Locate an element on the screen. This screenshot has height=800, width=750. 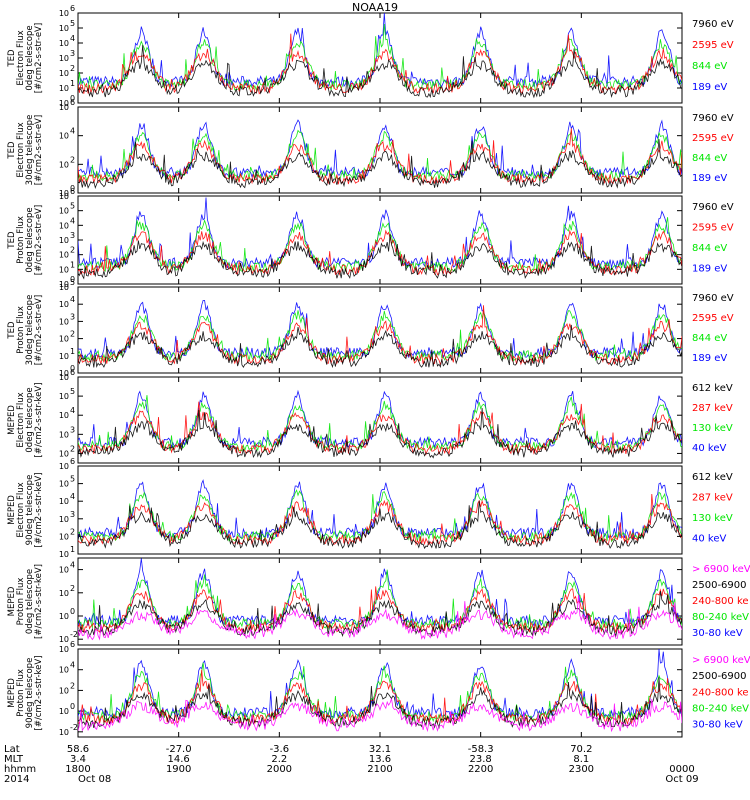
ytick-exponent: 4 is located at coordinates (72, 38).